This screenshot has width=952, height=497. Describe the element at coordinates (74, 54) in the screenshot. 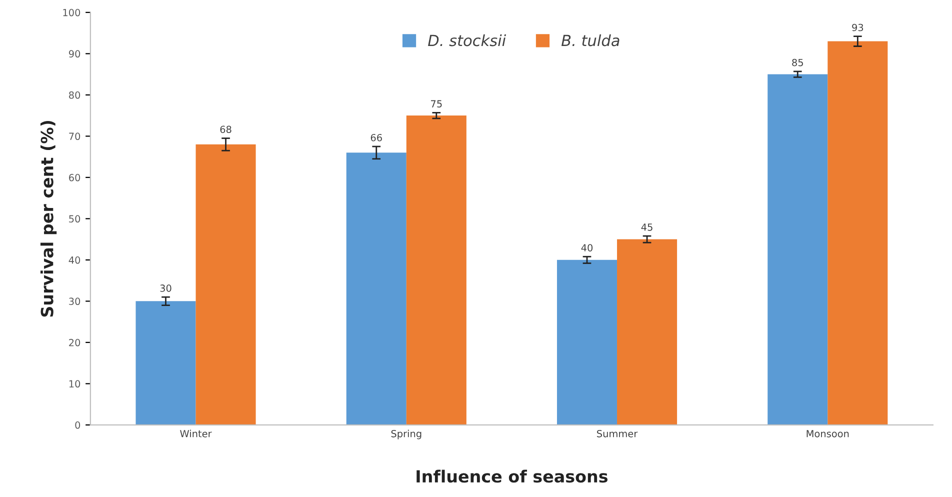

I see `y-tick-label: 90` at that location.